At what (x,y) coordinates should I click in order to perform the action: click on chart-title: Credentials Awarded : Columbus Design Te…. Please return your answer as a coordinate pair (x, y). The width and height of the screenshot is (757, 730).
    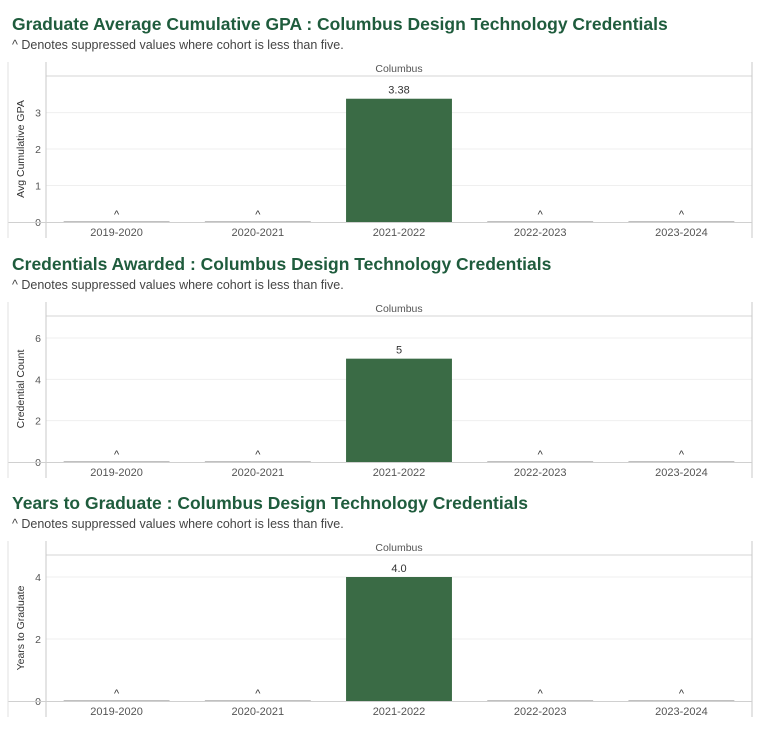
    Looking at the image, I should click on (282, 264).